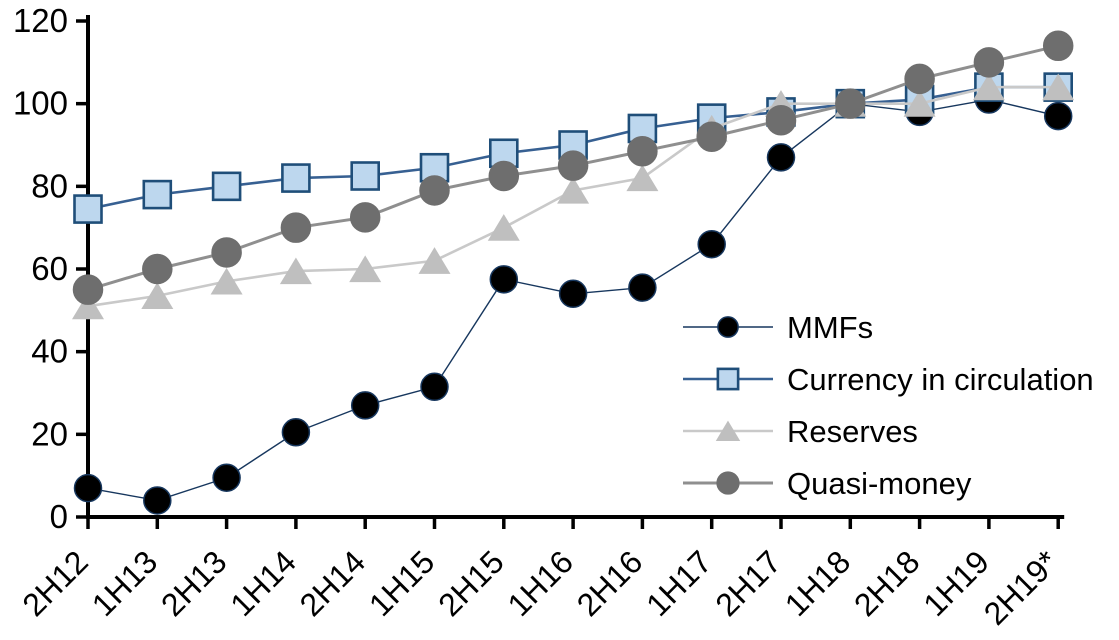  Describe the element at coordinates (818, 583) in the screenshot. I see `x-axis-label: 1H18` at that location.